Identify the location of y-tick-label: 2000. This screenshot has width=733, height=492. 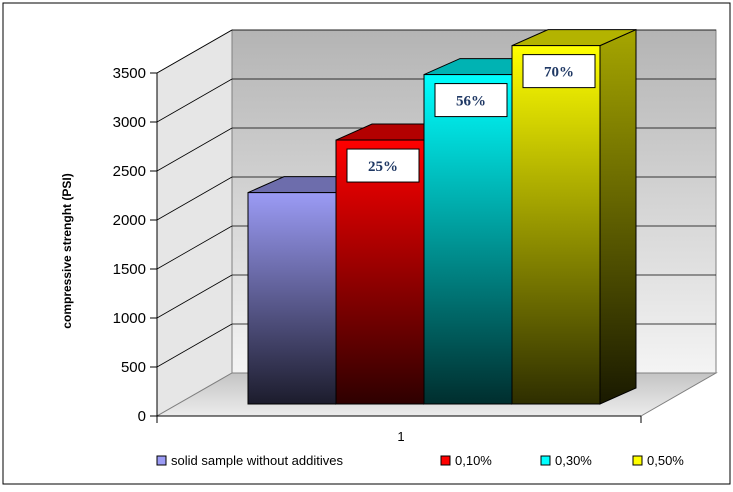
(129, 220).